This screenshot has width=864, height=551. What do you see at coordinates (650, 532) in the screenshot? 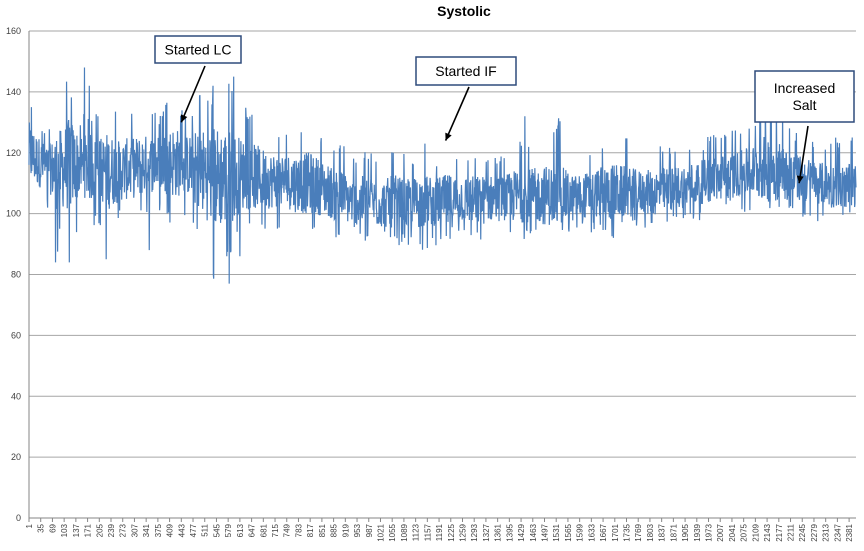
I see `x-tick-label: 1803` at bounding box center [650, 532].